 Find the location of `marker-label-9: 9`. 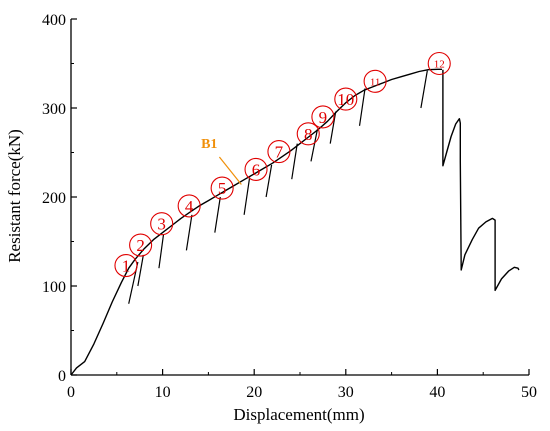

marker-label-9: 9 is located at coordinates (323, 117).